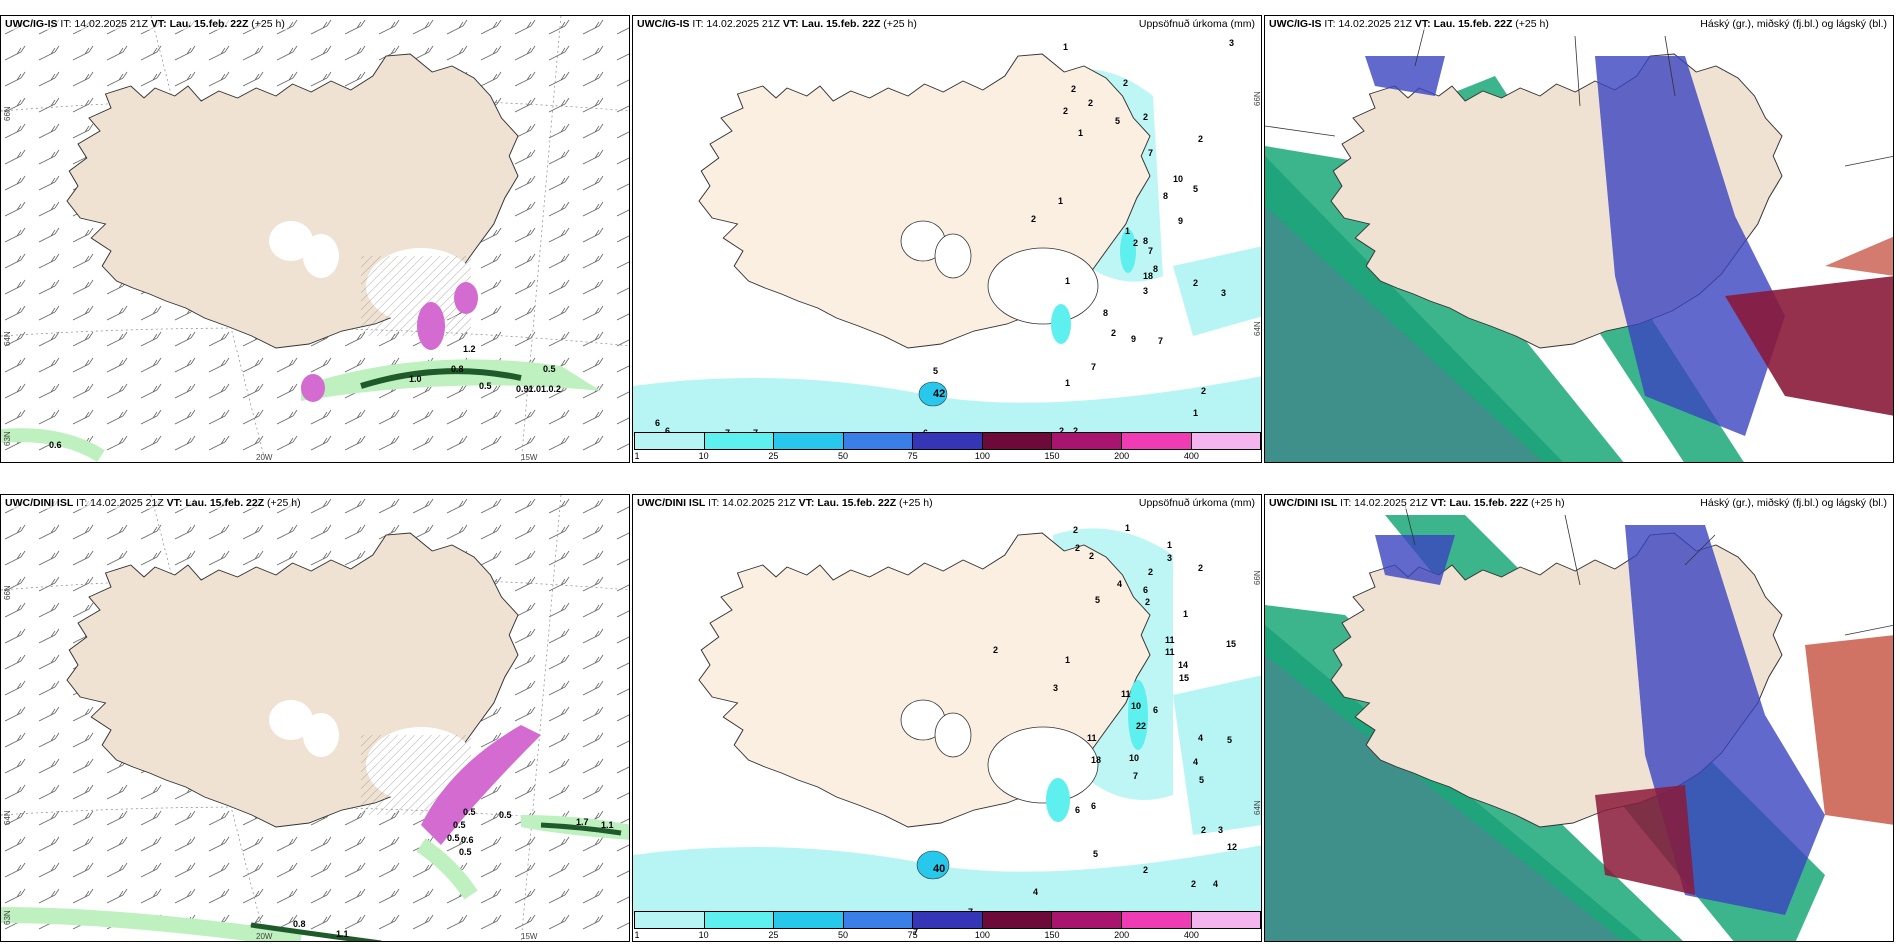 The height and width of the screenshot is (950, 1900). Describe the element at coordinates (7, 917) in the screenshot. I see `lat-label: 63N` at that location.